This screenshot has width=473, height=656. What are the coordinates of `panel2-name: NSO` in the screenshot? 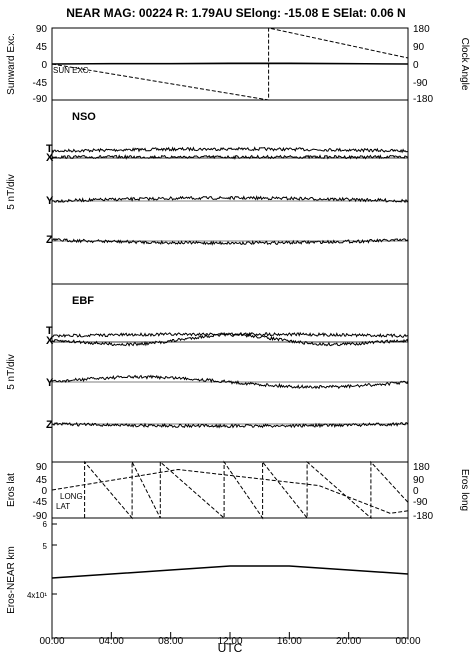 It's located at (84, 117).